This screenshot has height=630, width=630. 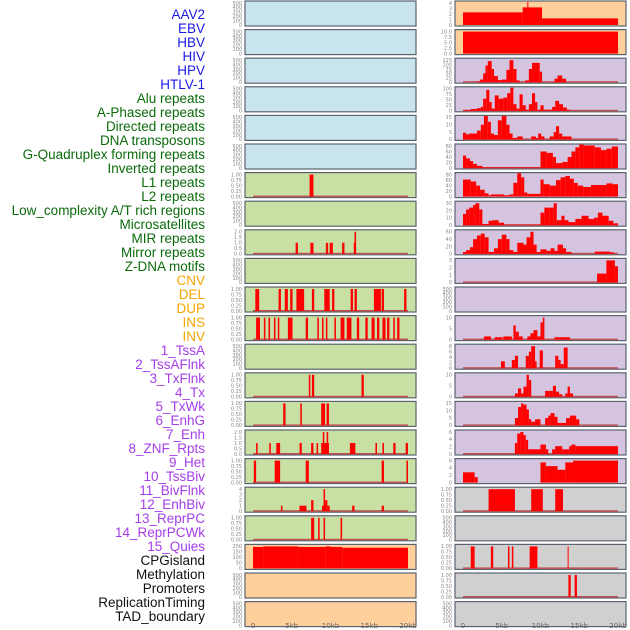 I want to click on track-label: CPGisland, so click(x=172, y=560).